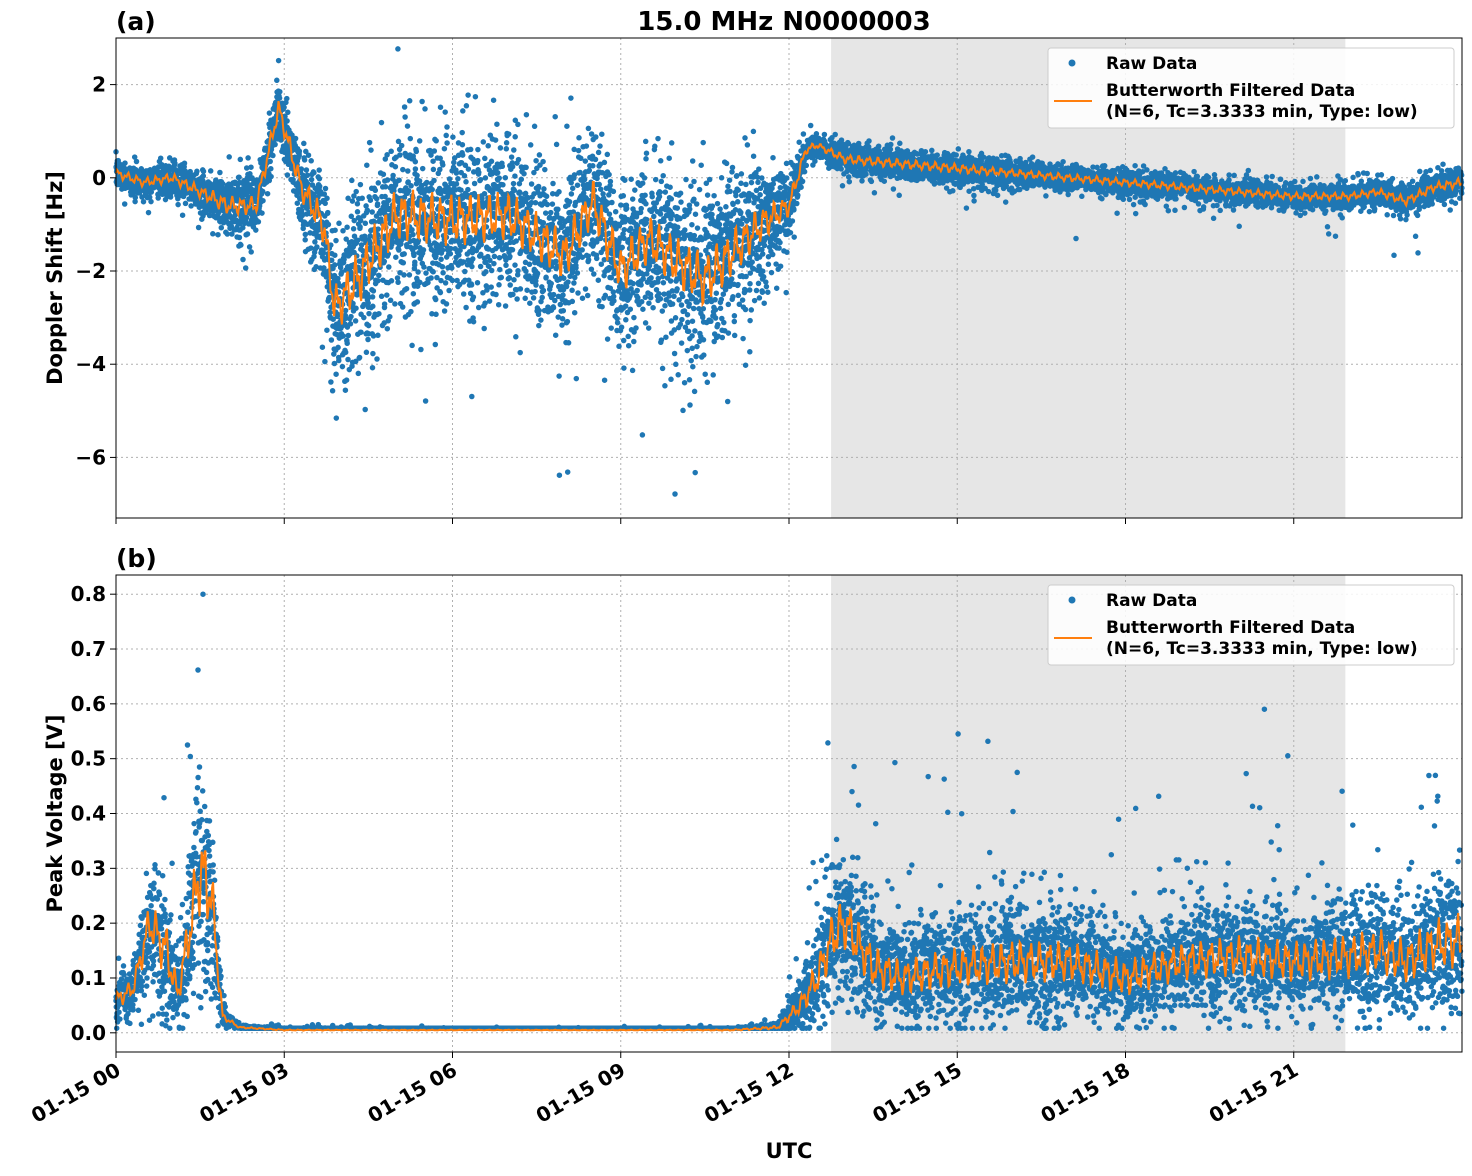 The height and width of the screenshot is (1176, 1472). What do you see at coordinates (90, 457) in the screenshot?
I see `y-tick-label: −6` at bounding box center [90, 457].